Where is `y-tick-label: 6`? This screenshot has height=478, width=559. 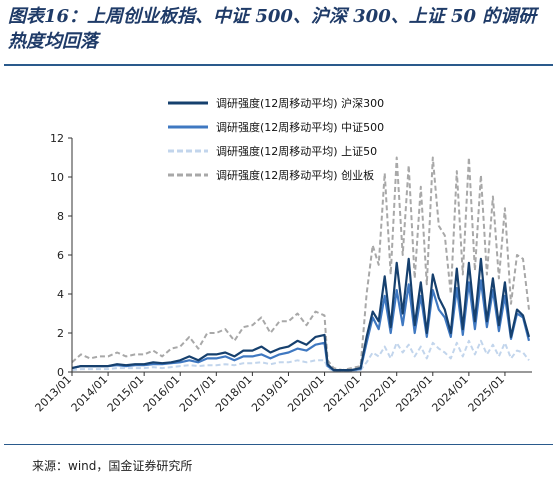
y-tick-label: 6 is located at coordinates (60, 255).